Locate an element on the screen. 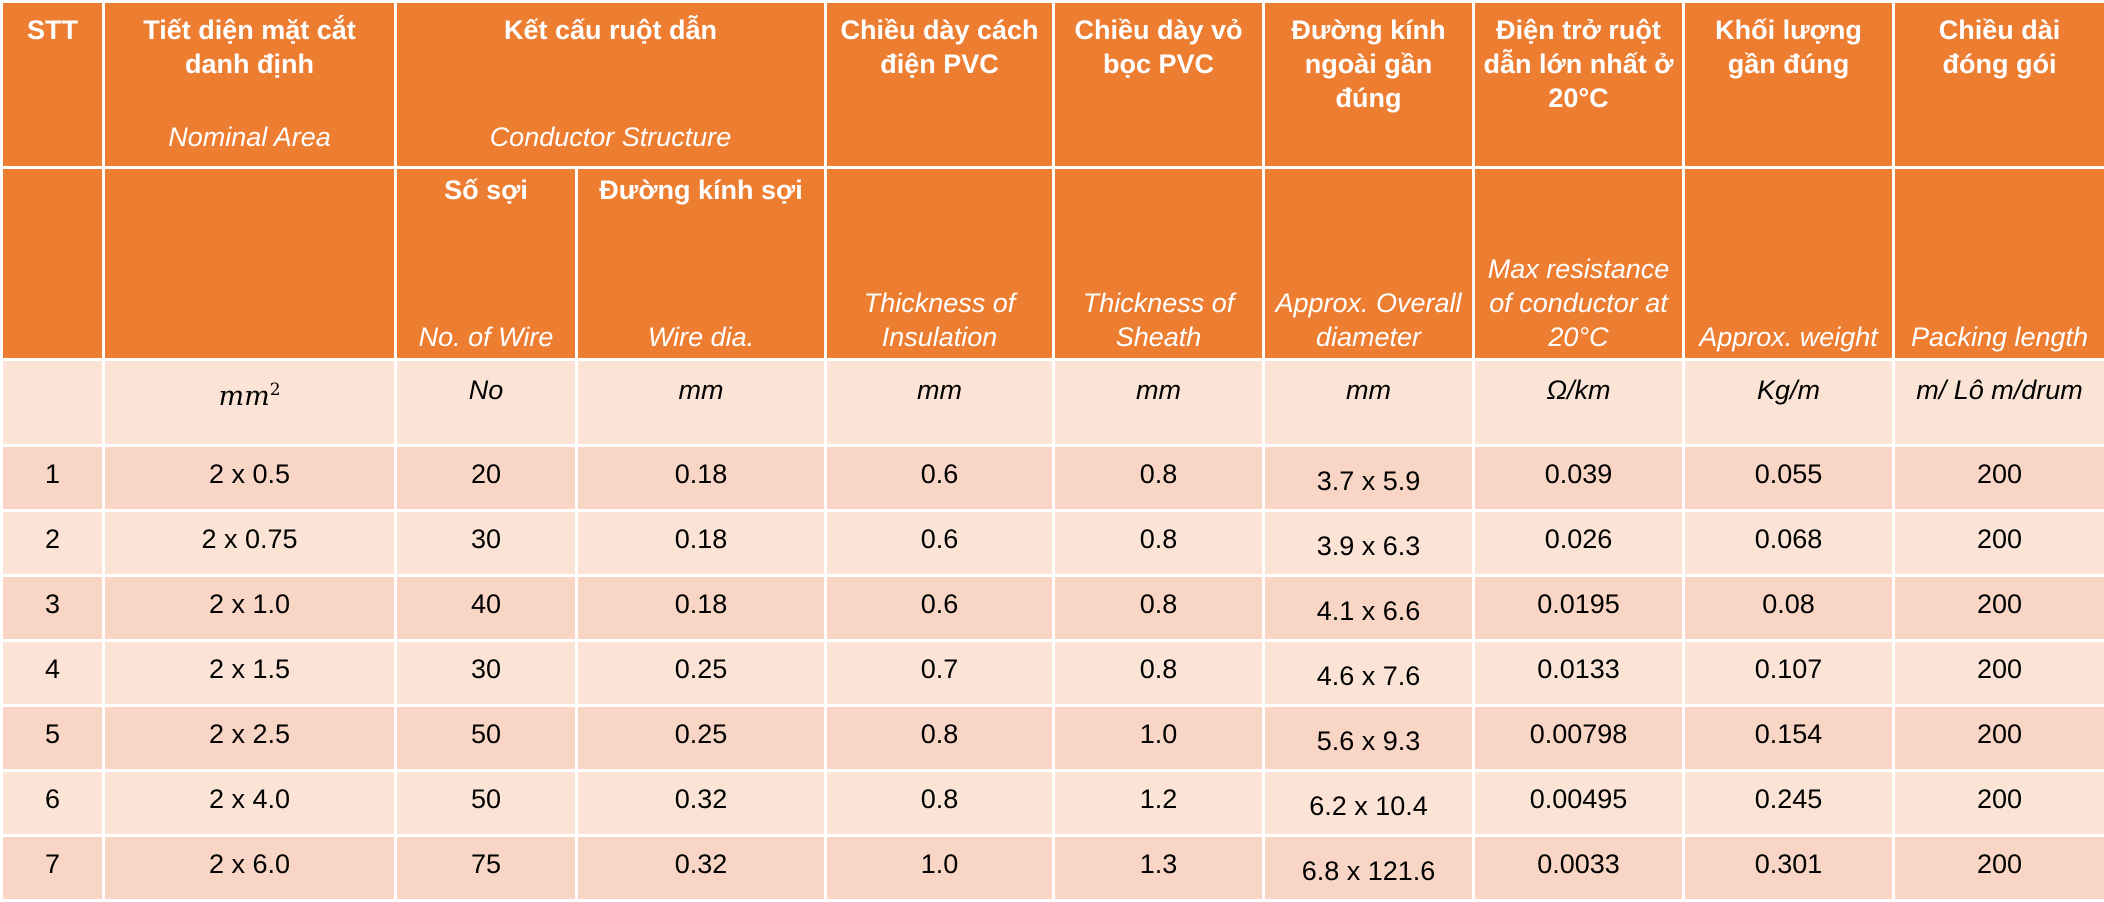  cell-resistance: 0.039 is located at coordinates (1578, 478).